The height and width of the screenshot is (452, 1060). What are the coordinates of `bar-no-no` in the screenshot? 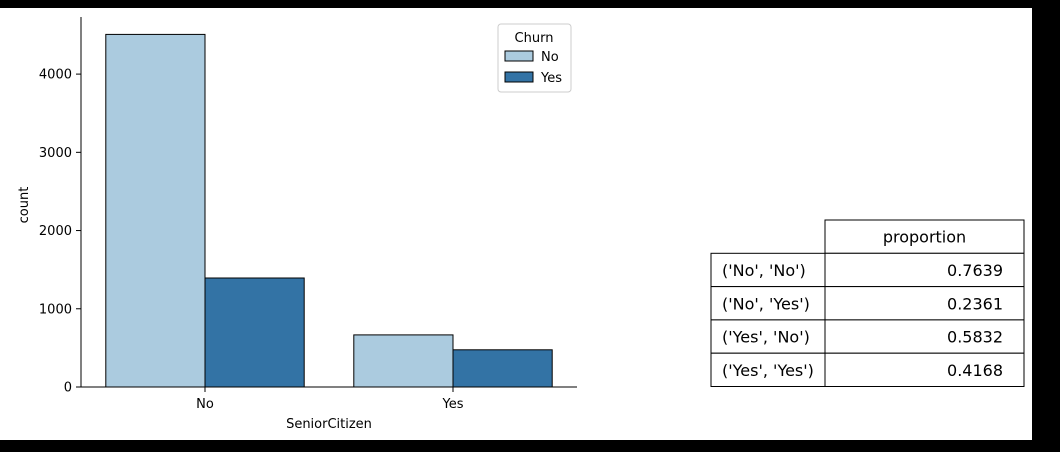 It's located at (155, 210).